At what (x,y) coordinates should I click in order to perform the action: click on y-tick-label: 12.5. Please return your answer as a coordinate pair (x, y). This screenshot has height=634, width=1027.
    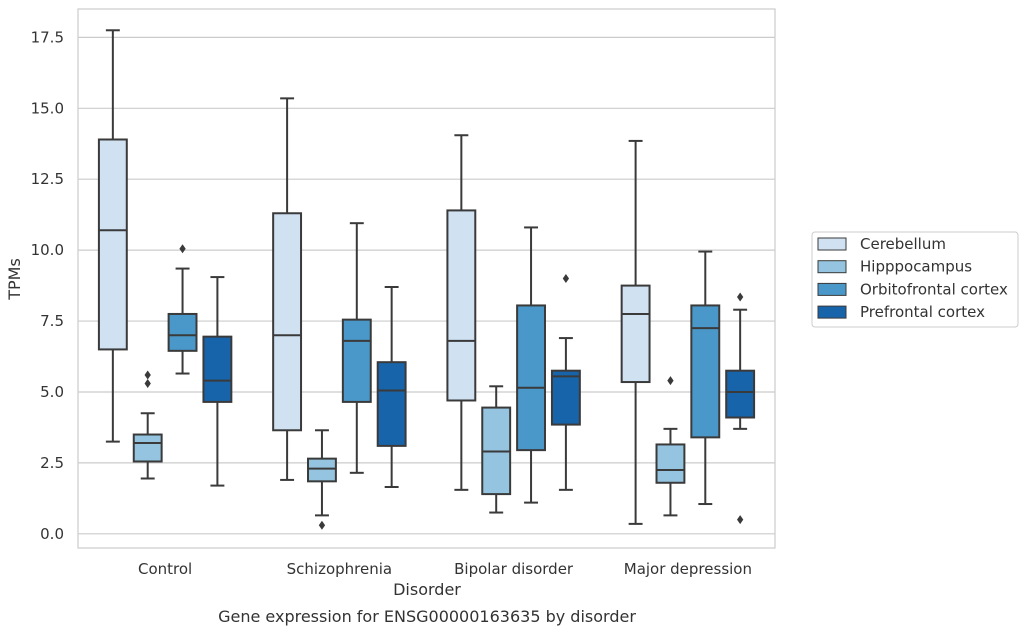
    Looking at the image, I should click on (47, 179).